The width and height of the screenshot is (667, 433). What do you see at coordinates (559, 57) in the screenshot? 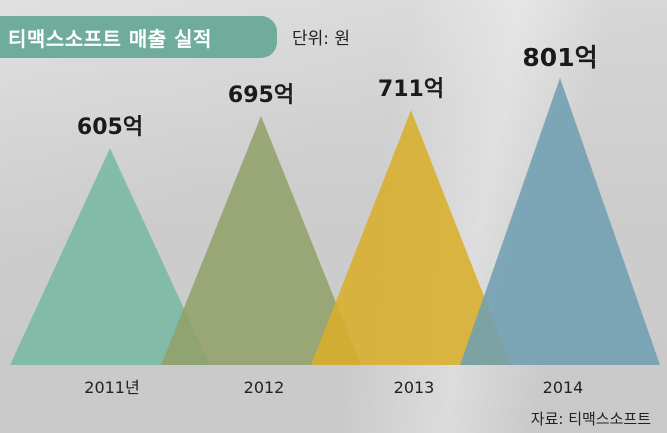
I see `value-label-3: 801억` at bounding box center [559, 57].